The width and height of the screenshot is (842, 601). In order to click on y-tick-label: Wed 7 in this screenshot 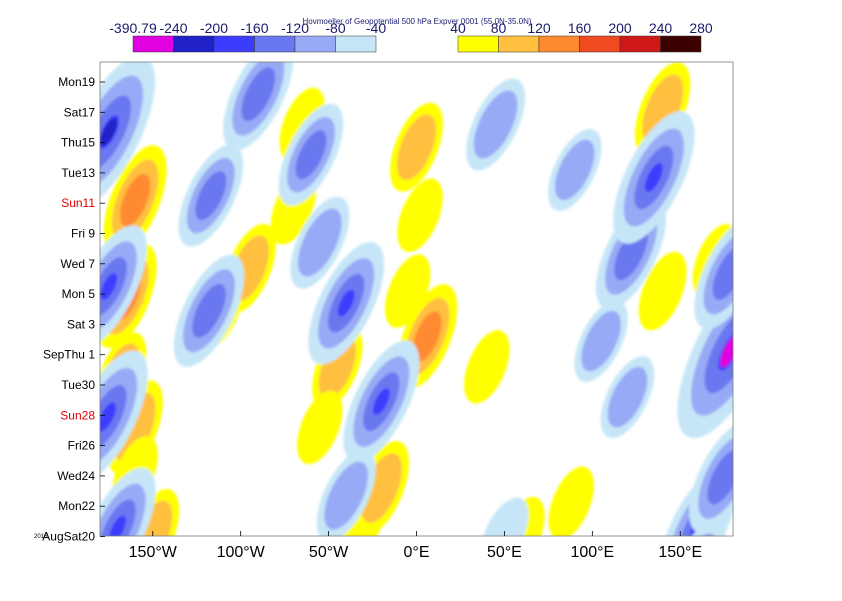, I will do `click(78, 264)`.